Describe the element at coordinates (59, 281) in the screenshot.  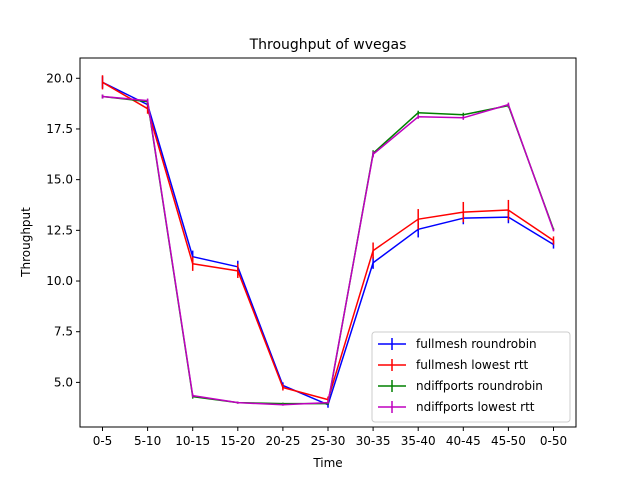
I see `y-tick-label: 10.0` at that location.